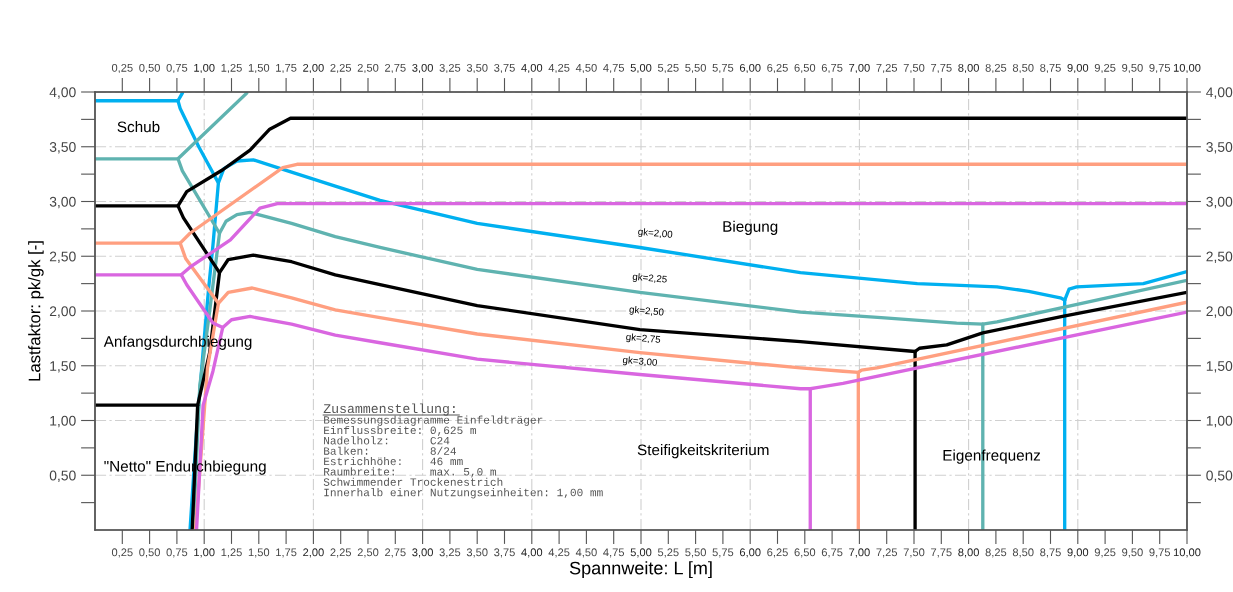 The height and width of the screenshot is (592, 1233). Describe the element at coordinates (832, 553) in the screenshot. I see `x-tick-label: 6,75` at that location.